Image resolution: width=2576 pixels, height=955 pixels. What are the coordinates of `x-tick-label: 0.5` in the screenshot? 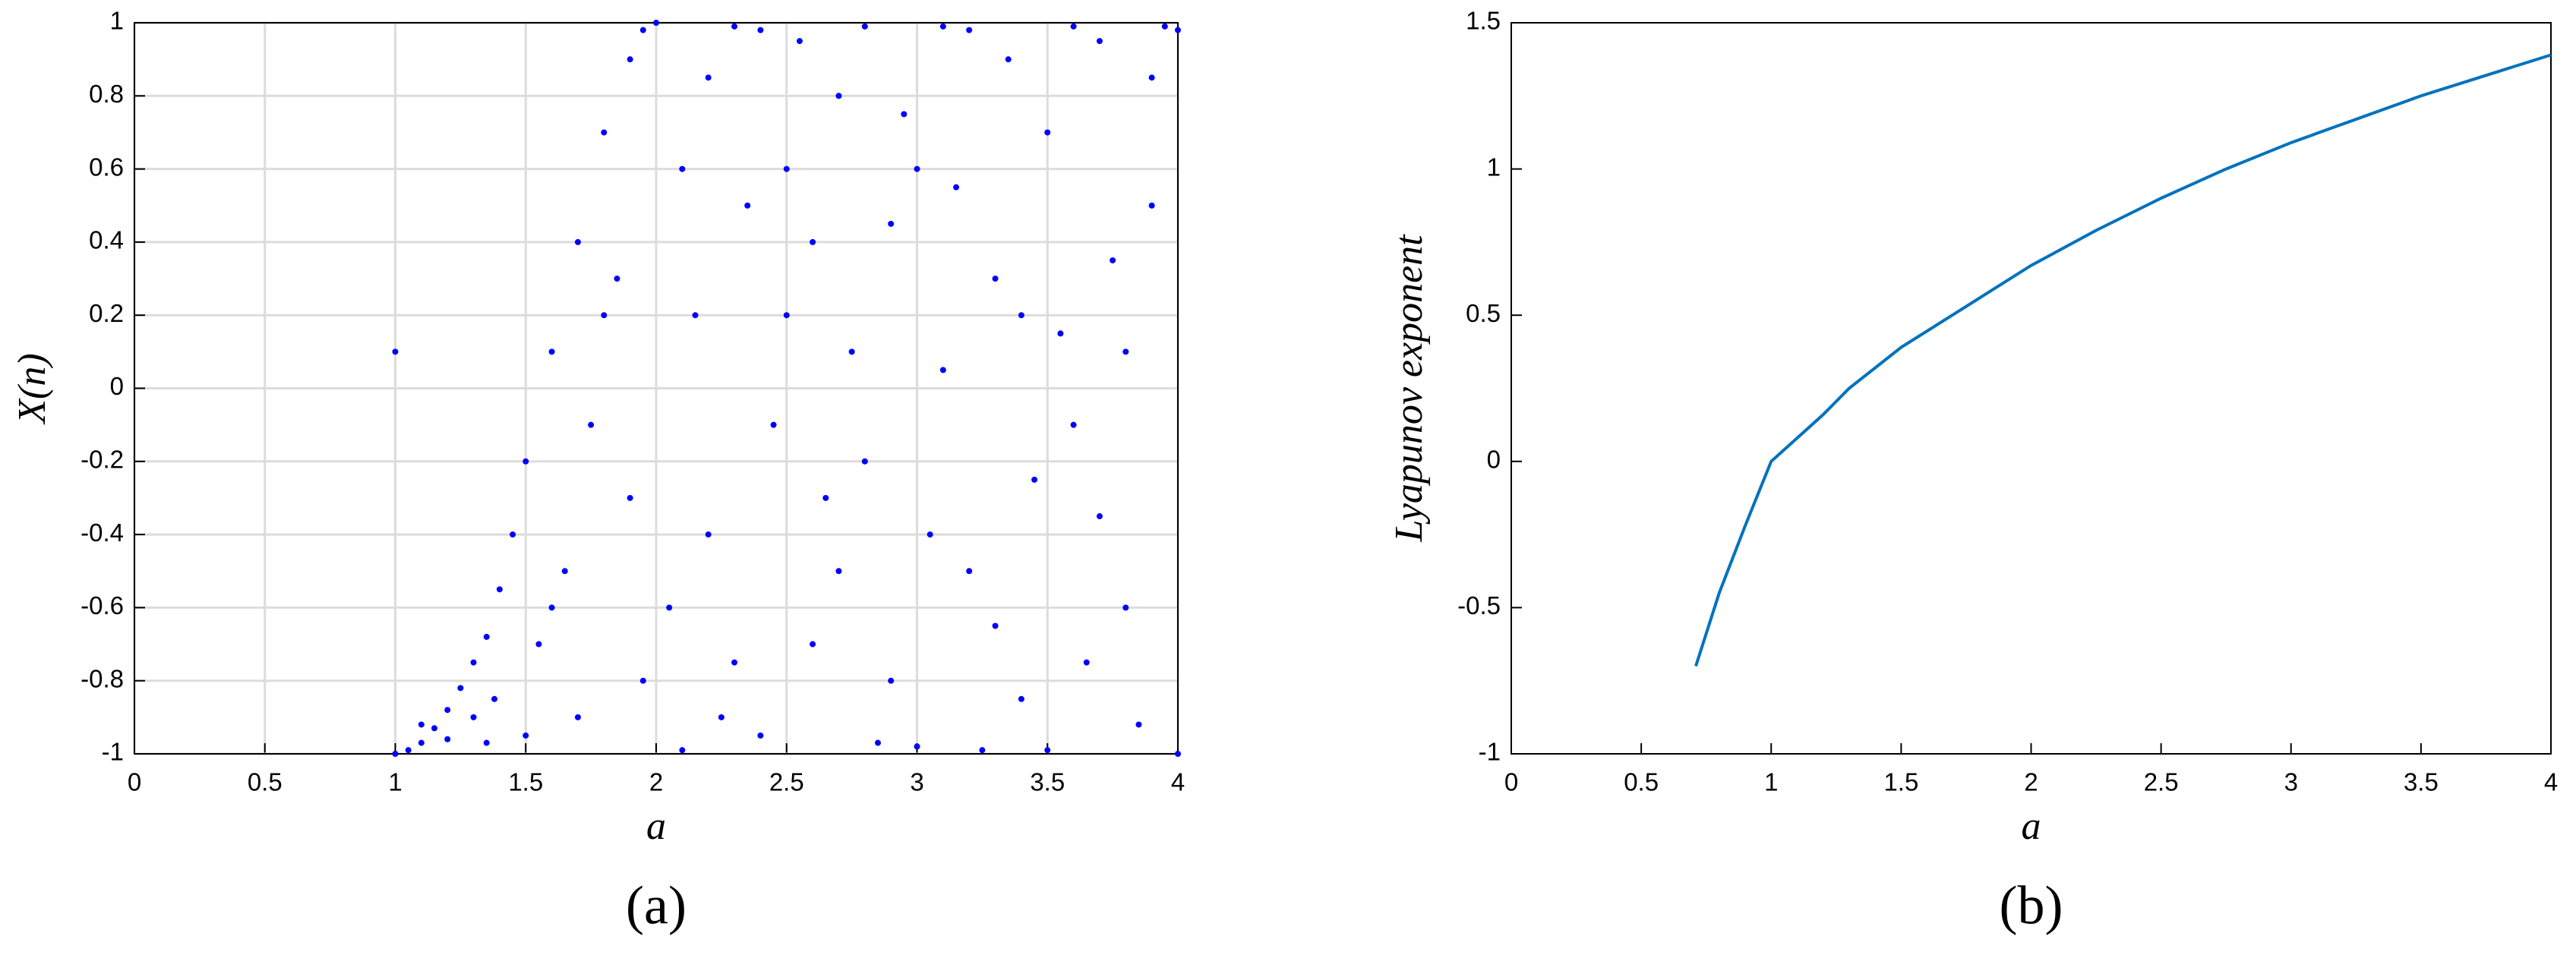 It's located at (1642, 782).